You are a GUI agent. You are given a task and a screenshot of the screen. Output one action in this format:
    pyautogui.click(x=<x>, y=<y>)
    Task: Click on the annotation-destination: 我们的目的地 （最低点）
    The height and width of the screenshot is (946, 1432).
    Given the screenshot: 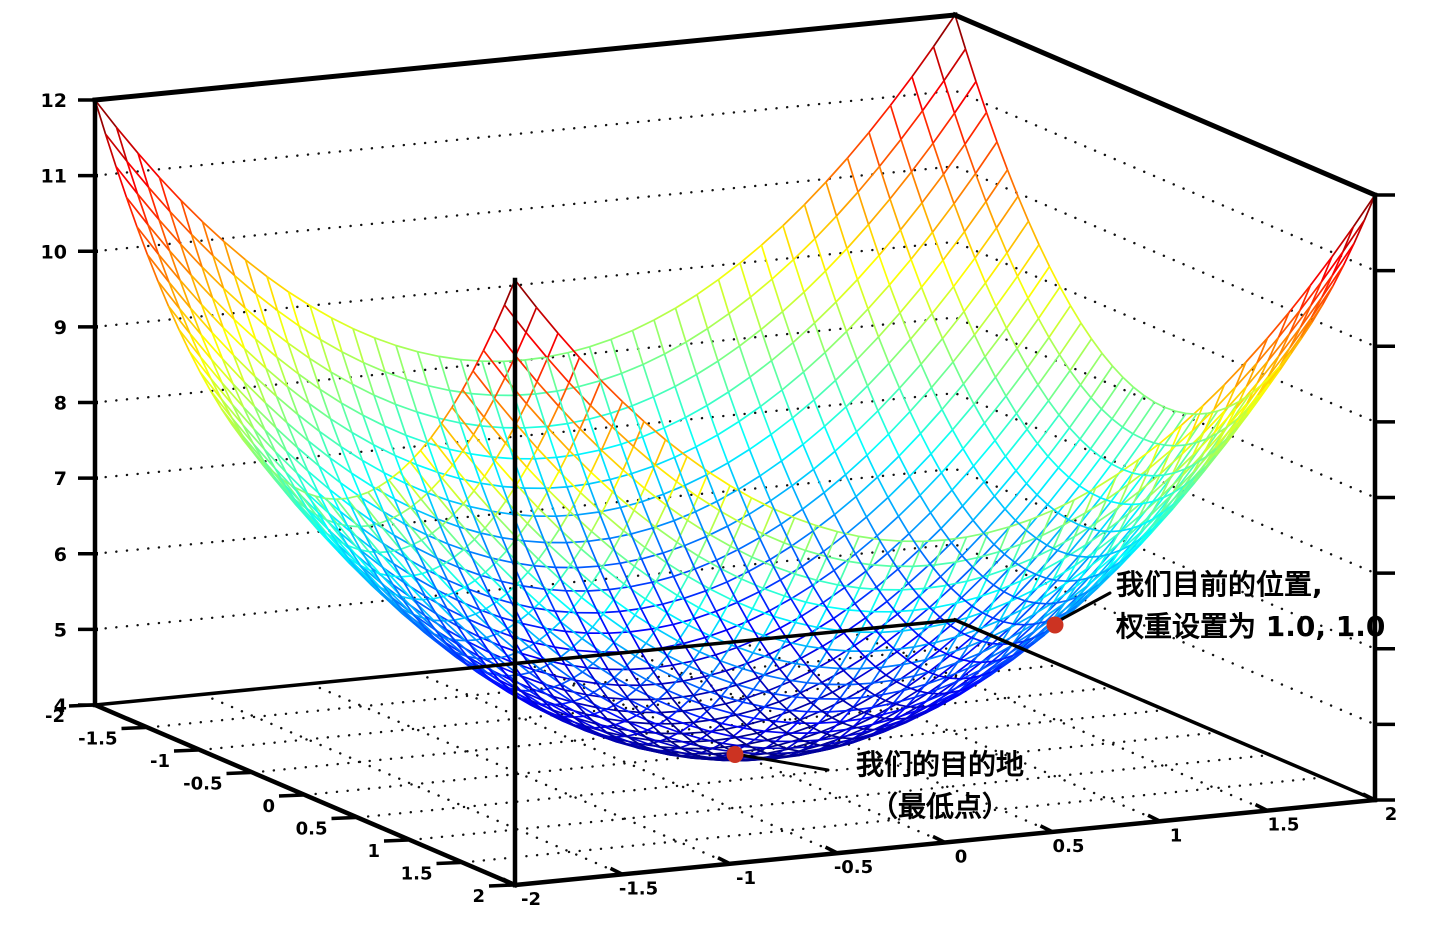 What is the action you would take?
    pyautogui.click(x=940, y=786)
    